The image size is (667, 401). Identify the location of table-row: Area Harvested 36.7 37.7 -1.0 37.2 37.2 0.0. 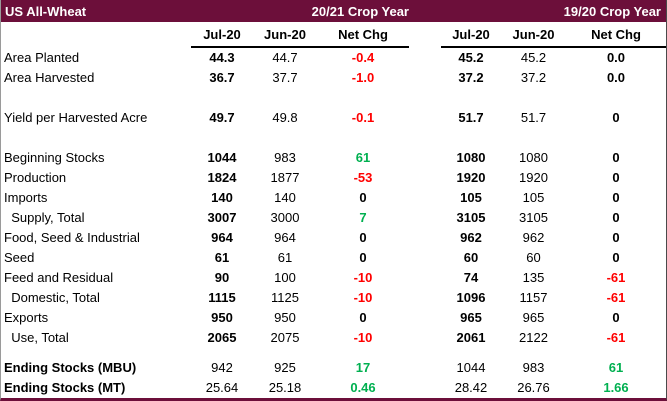
(333, 78).